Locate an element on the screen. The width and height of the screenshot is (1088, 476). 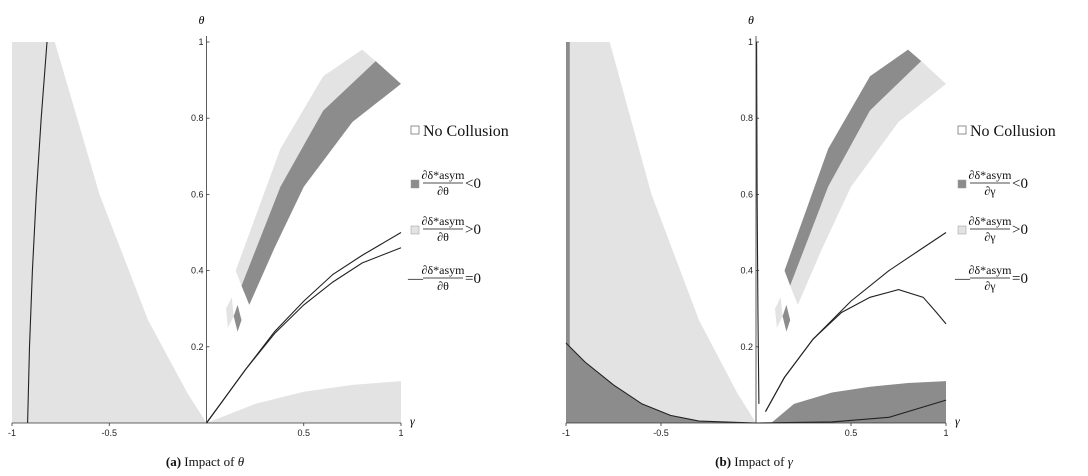
right-zero-curve-lower is located at coordinates (304, 335).